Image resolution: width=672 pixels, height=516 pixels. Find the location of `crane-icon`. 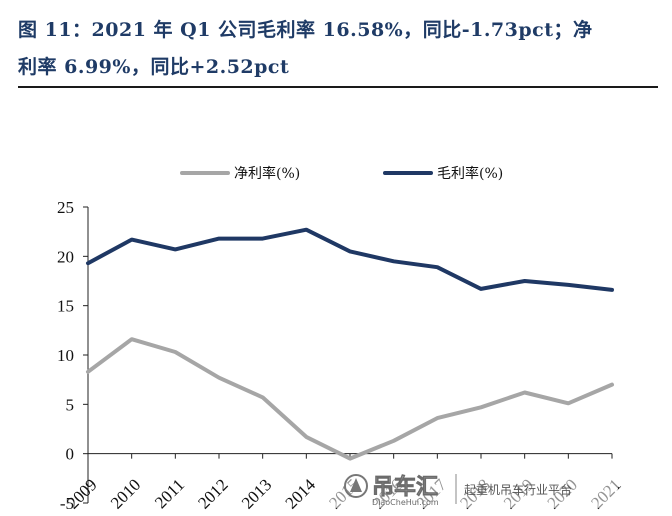

crane-icon is located at coordinates (356, 485).